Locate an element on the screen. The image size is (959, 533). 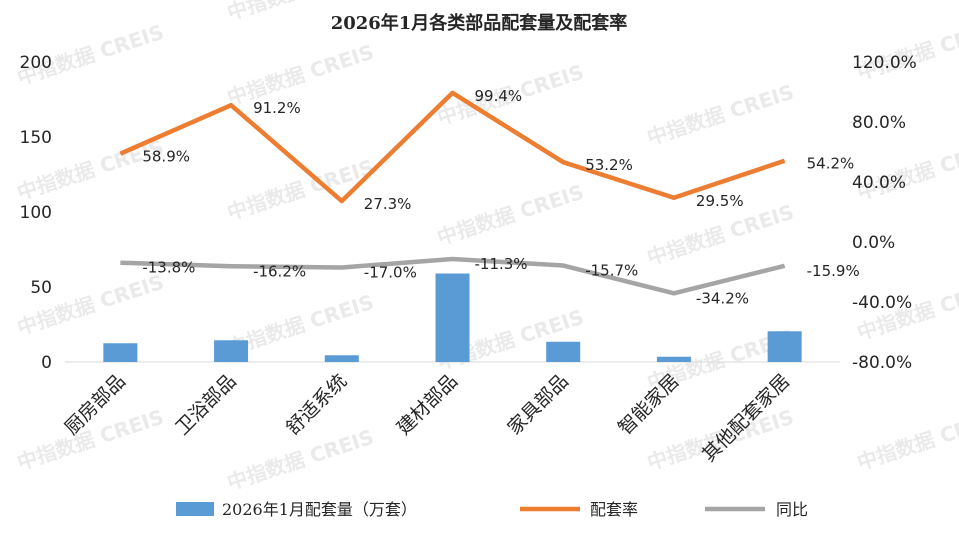
right-tick-label: 0.0% is located at coordinates (873, 243).